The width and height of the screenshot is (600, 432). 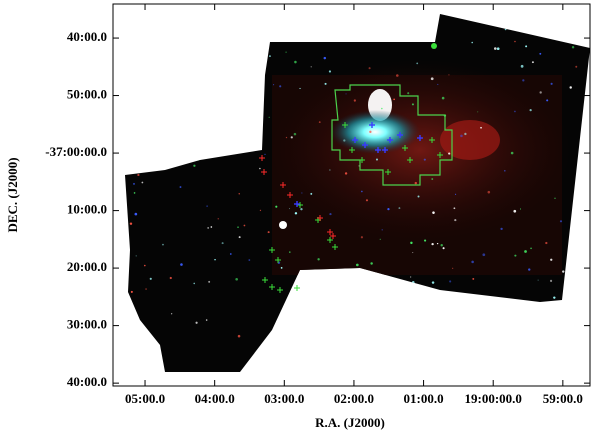 I want to click on x-tick-label: 01:00.0, so click(x=424, y=398).